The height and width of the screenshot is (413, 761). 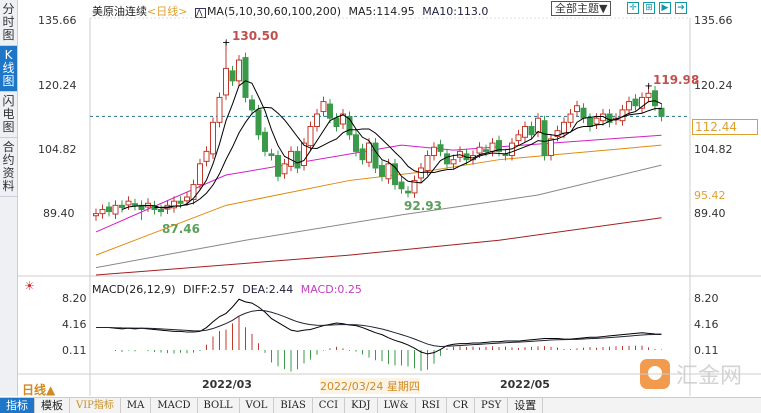 What do you see at coordinates (665, 8) in the screenshot?
I see `play-icon: ▶` at bounding box center [665, 8].